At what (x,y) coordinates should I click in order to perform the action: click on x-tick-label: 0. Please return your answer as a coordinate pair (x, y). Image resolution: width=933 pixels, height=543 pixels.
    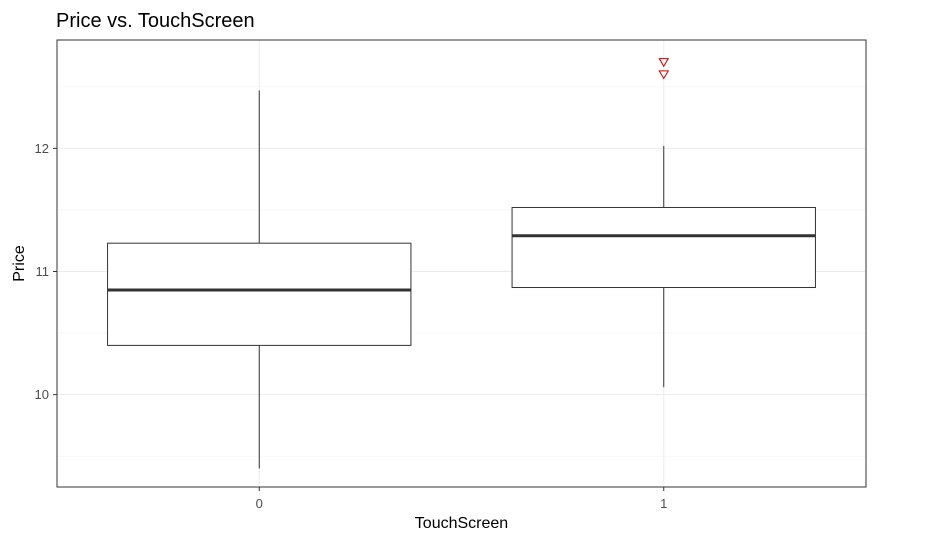
    Looking at the image, I should click on (259, 503).